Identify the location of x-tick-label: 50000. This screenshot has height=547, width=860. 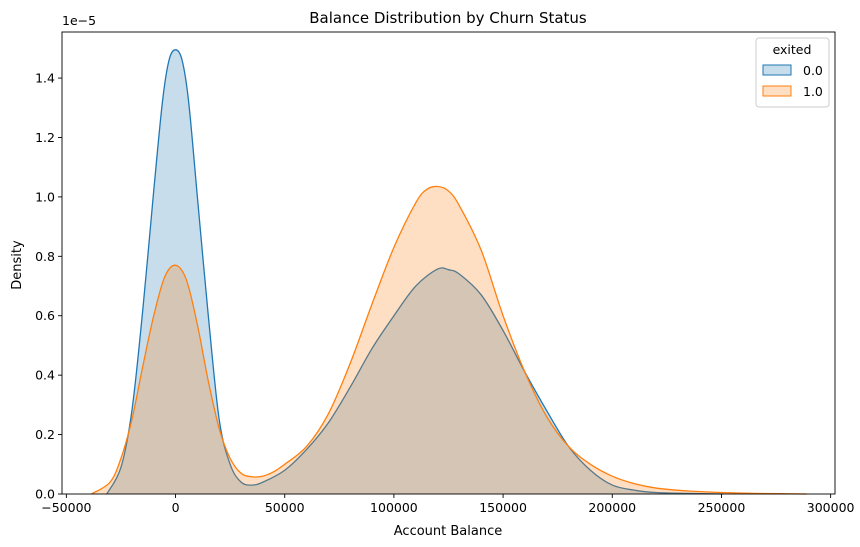
(285, 507).